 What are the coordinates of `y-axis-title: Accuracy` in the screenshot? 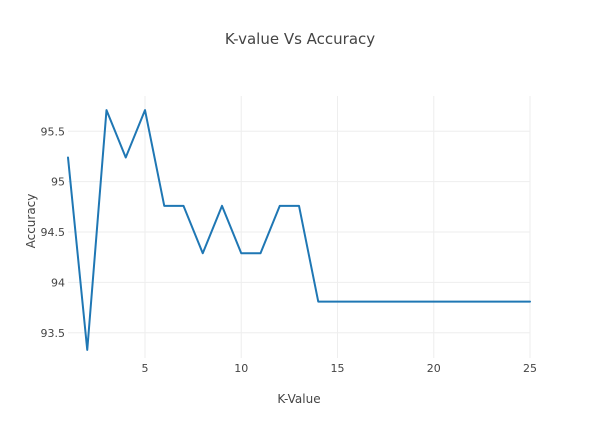 It's located at (31, 221).